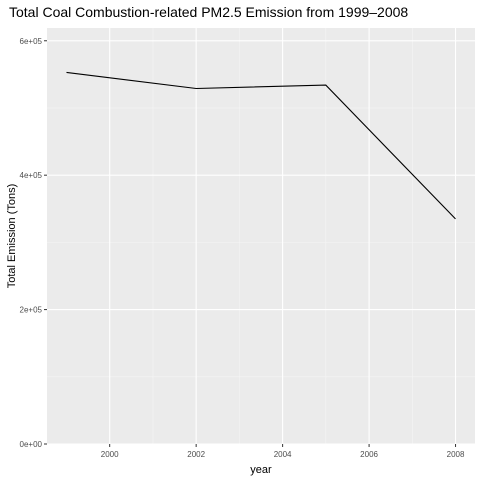  Describe the element at coordinates (369, 454) in the screenshot. I see `x-tick-label: 2006` at that location.